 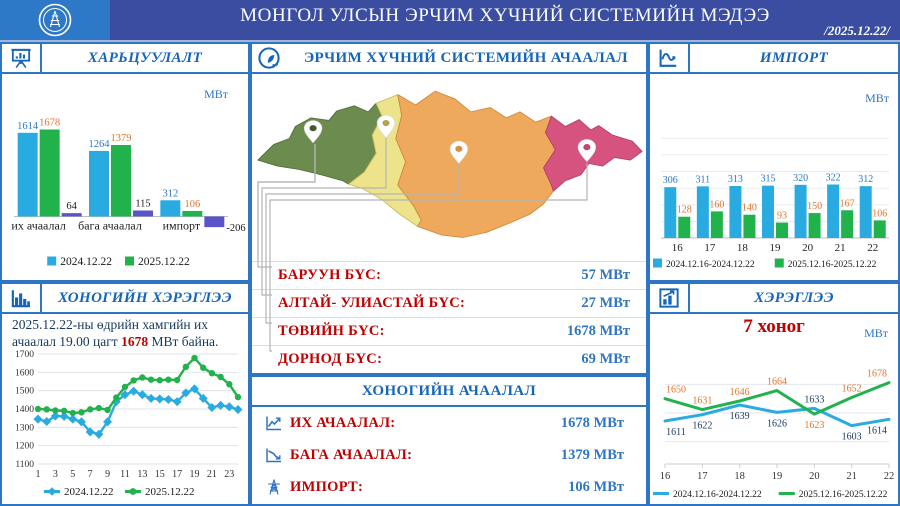 I want to click on svg-text: 1652, so click(x=852, y=389).